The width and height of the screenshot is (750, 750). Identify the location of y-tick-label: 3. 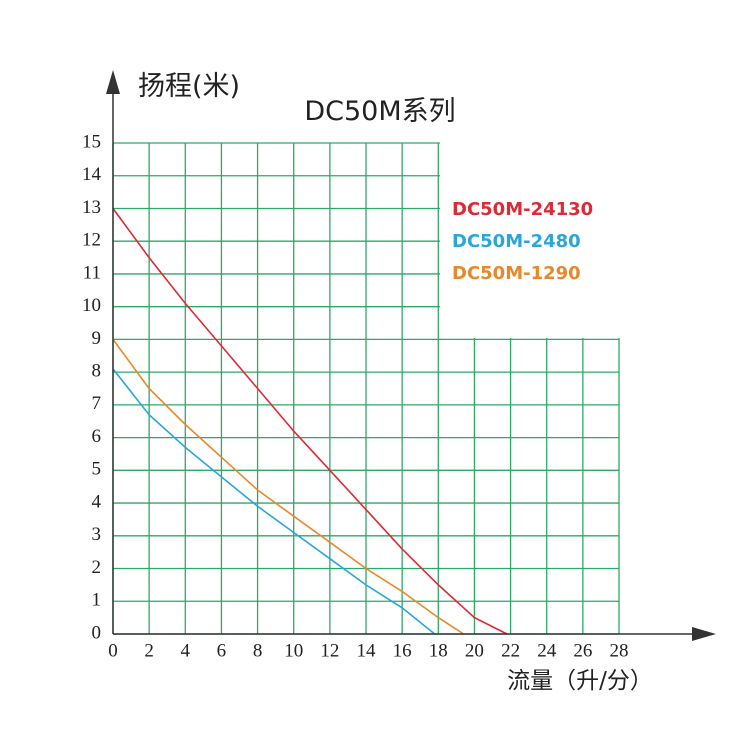
(97, 534).